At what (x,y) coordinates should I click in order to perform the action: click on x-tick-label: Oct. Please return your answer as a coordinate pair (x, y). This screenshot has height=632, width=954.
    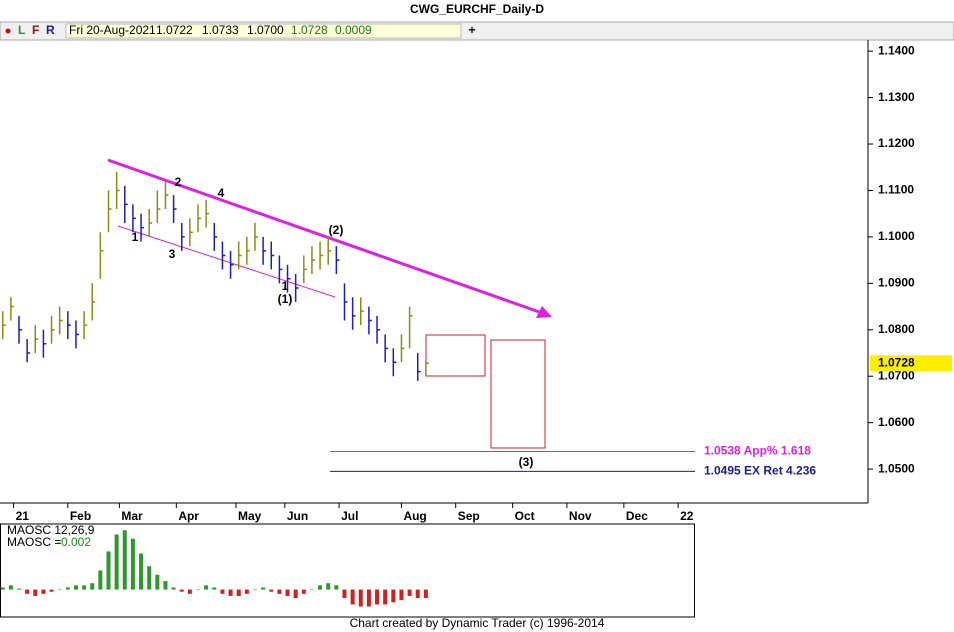
    Looking at the image, I should click on (525, 516).